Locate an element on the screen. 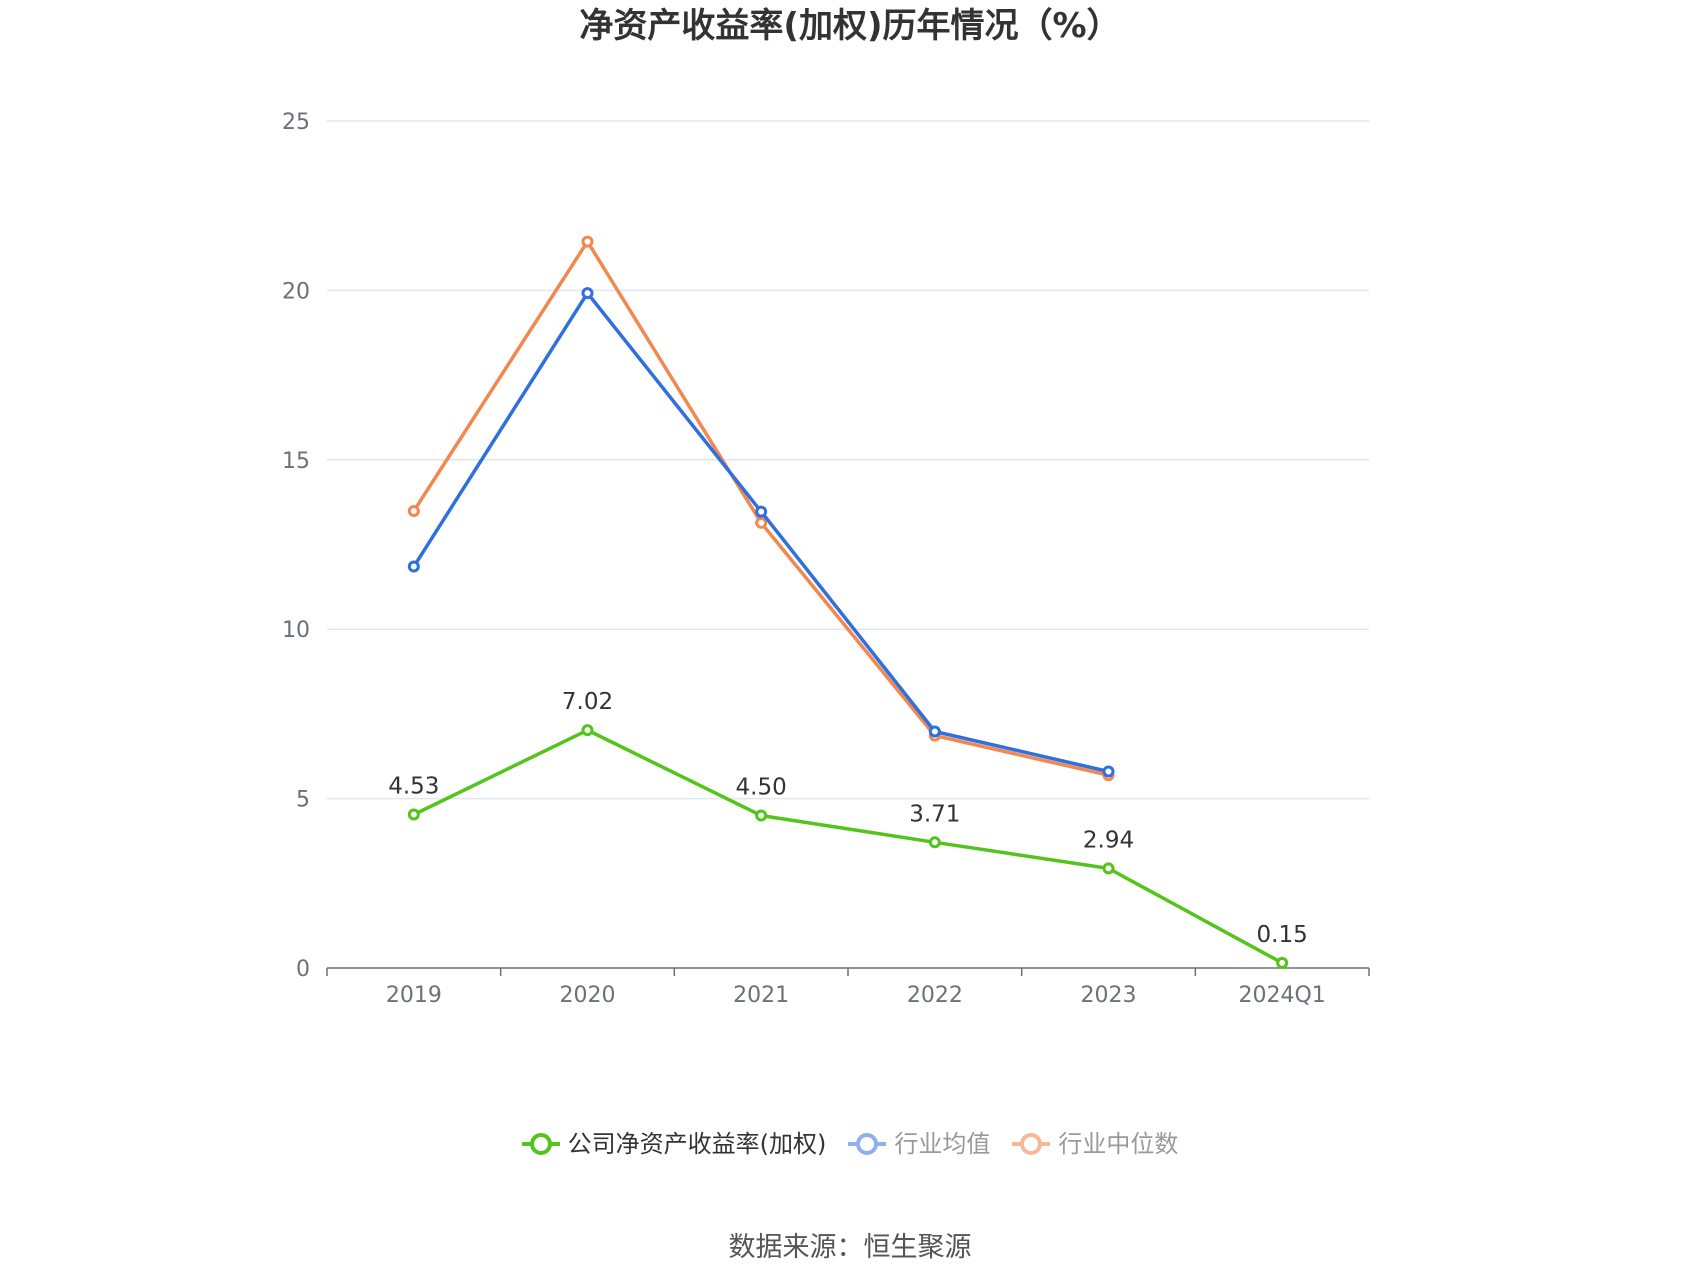 The height and width of the screenshot is (1274, 1700). y-tick-label-0: 0 is located at coordinates (303, 969).